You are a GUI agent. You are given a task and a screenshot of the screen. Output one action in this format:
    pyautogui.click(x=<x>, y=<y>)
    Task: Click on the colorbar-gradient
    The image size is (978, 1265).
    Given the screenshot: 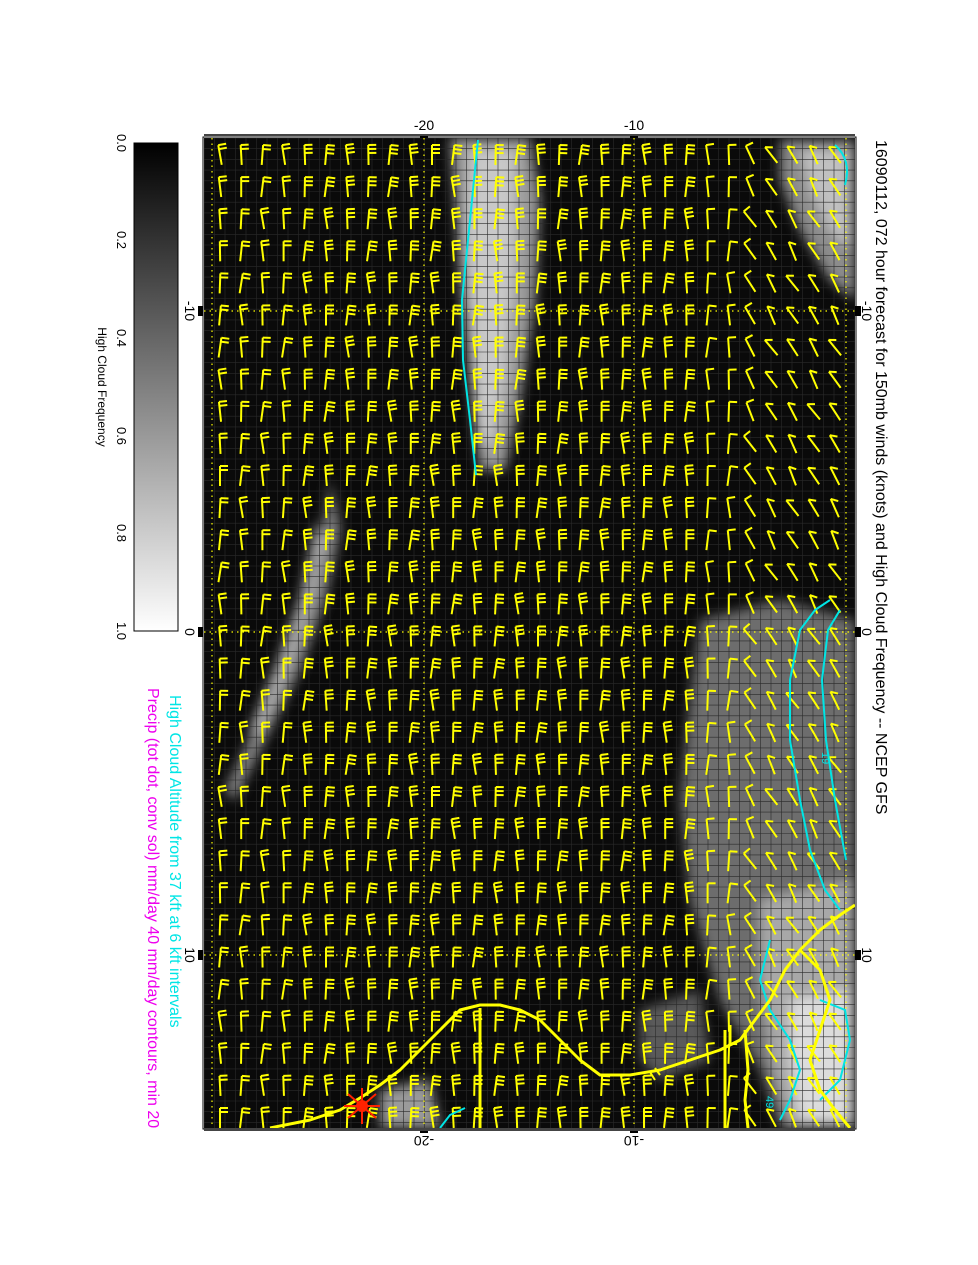 What is the action you would take?
    pyautogui.click(x=156, y=387)
    